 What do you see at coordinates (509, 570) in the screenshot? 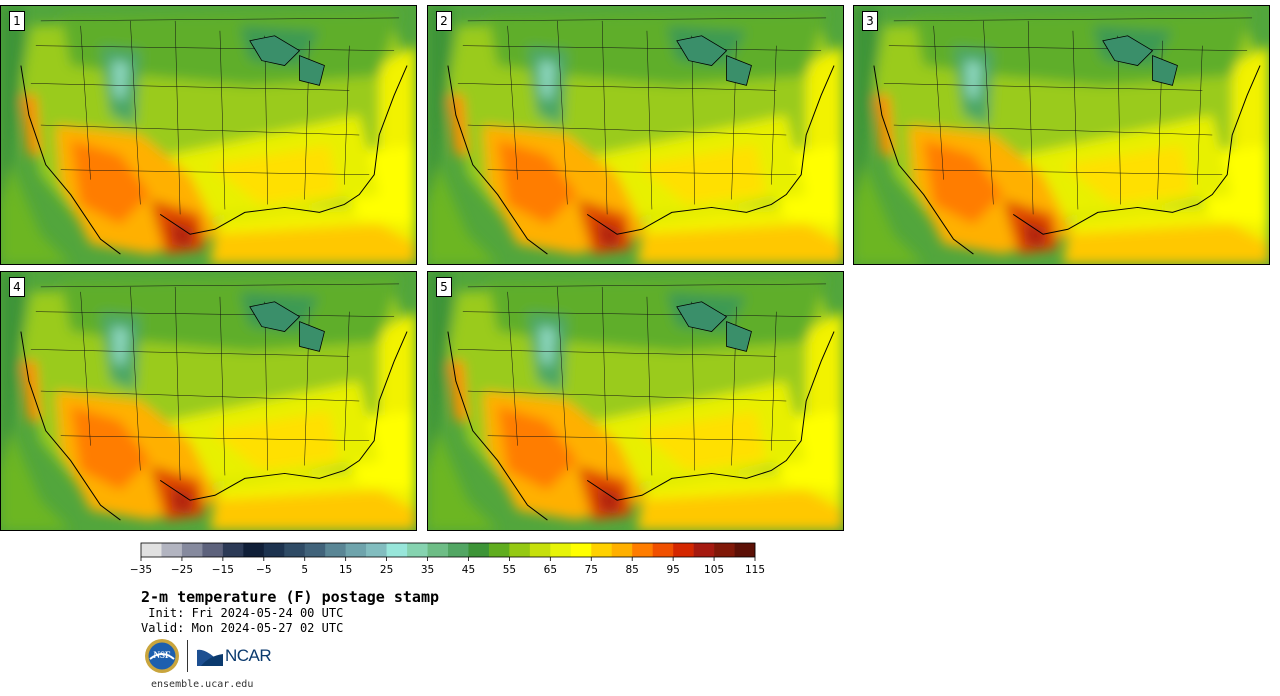
I see `colorbar-tick-label: 55` at bounding box center [509, 570].